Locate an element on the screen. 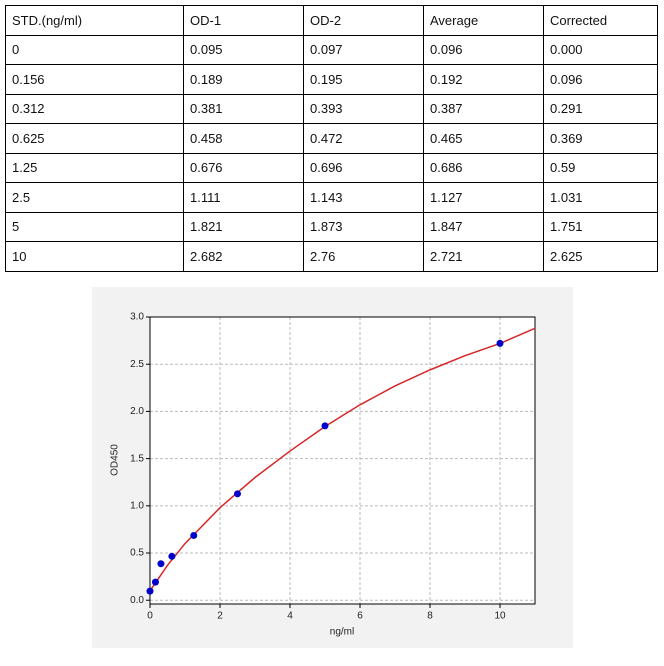 Image resolution: width=664 pixels, height=666 pixels. x-tick-label: 4 is located at coordinates (290, 616).